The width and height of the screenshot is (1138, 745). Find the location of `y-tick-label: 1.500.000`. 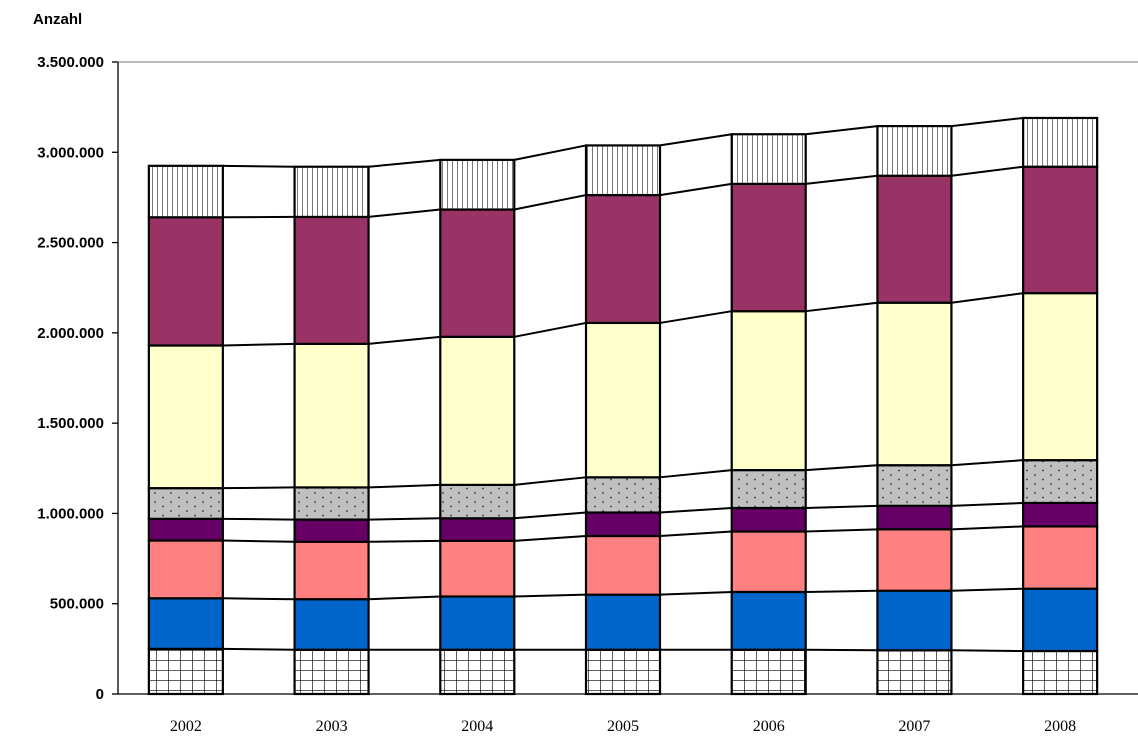

y-tick-label: 1.500.000 is located at coordinates (70, 423).